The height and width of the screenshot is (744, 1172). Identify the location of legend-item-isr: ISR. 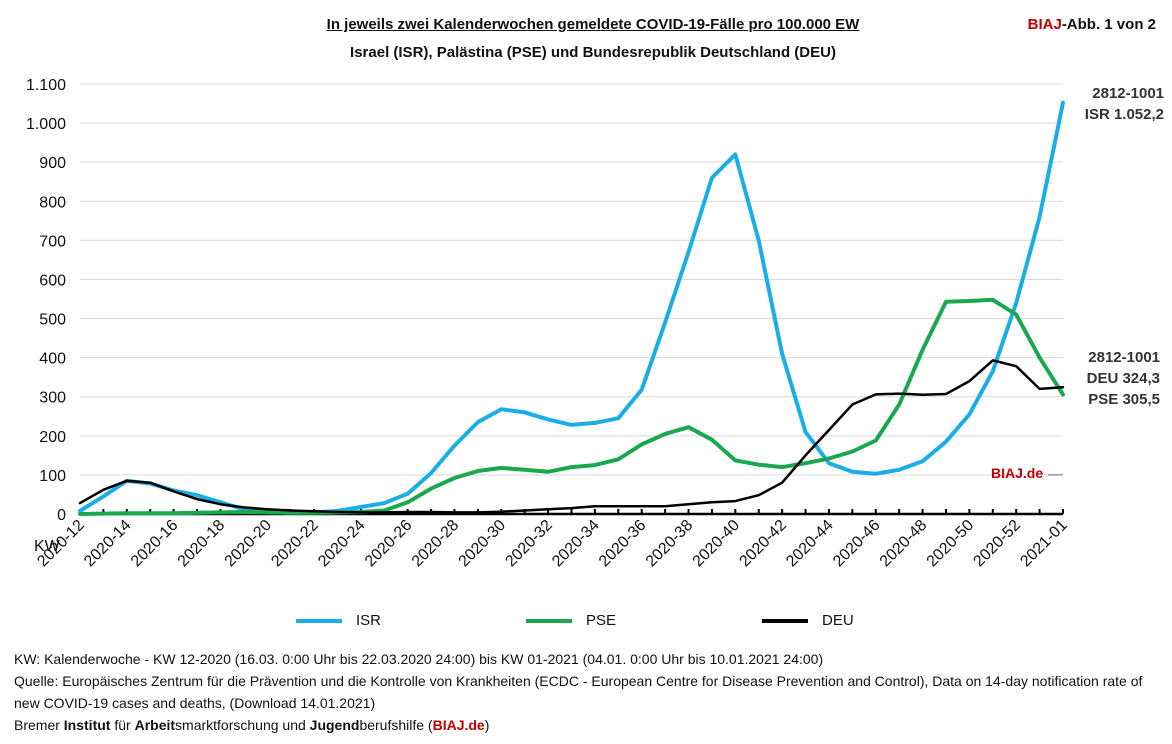
(338, 620).